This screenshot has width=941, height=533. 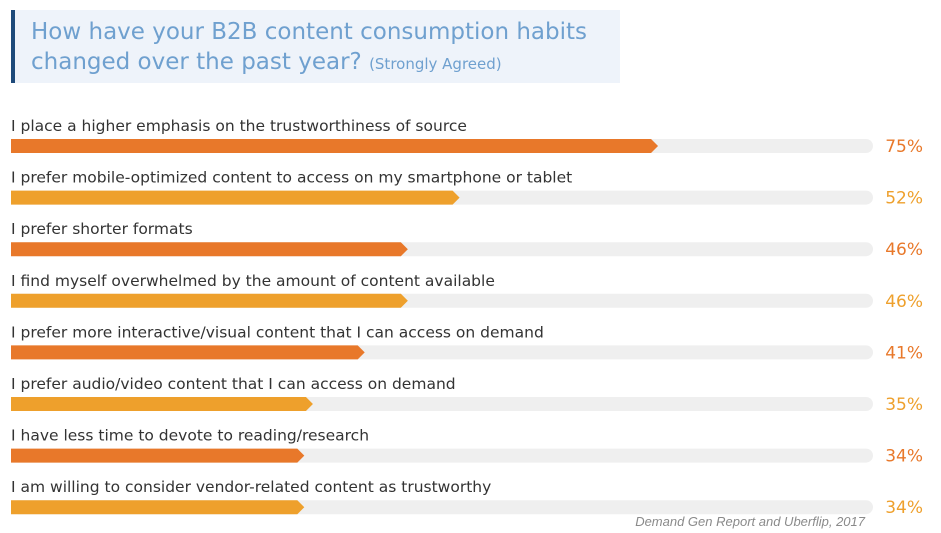 What do you see at coordinates (750, 521) in the screenshot?
I see `source-credit: Demand Gen Report and Uberflip, 2017` at bounding box center [750, 521].